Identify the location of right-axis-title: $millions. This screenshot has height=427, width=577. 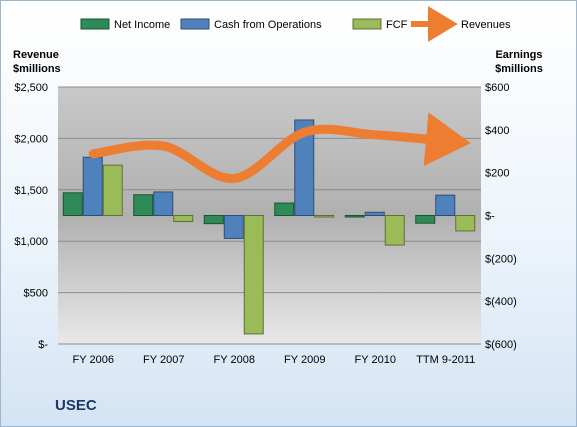
(519, 69).